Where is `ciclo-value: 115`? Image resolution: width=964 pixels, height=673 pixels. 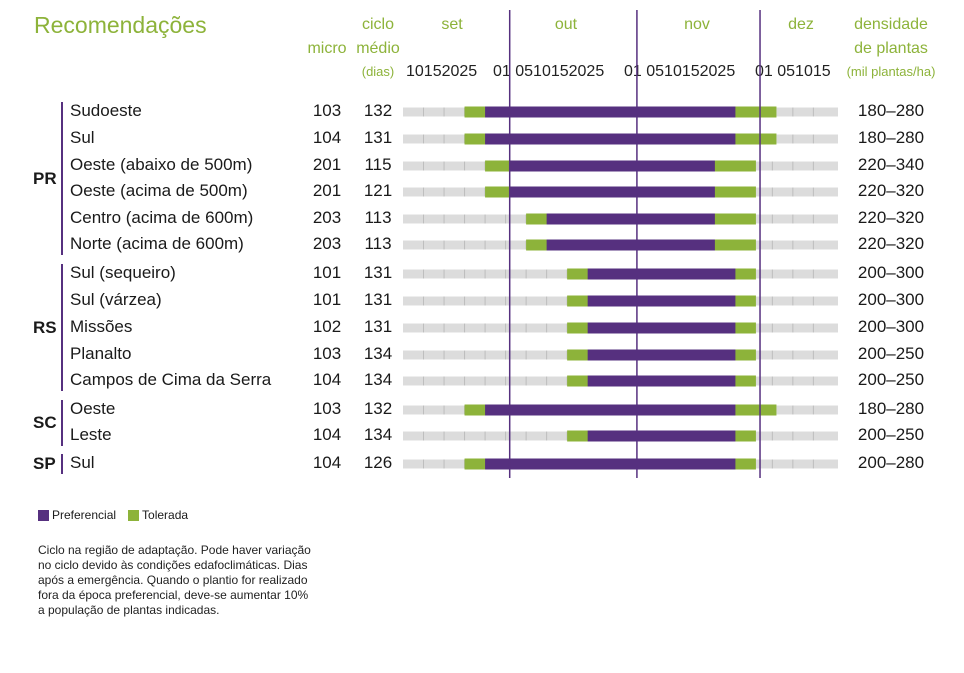 ciclo-value: 115 is located at coordinates (378, 164).